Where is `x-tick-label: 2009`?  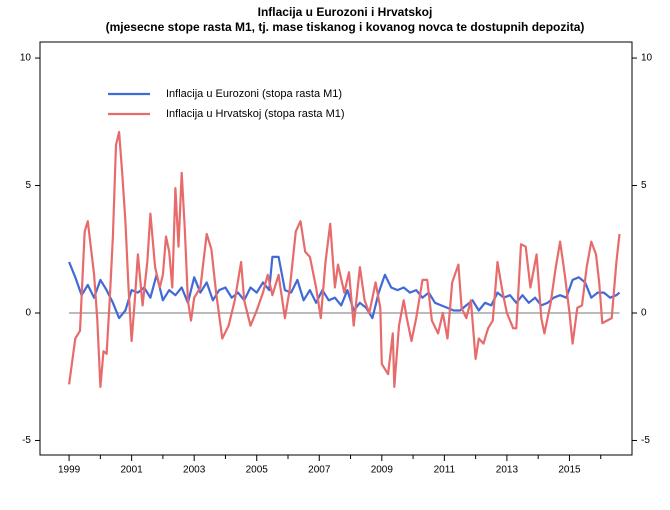
x-tick-label: 2009 is located at coordinates (382, 470).